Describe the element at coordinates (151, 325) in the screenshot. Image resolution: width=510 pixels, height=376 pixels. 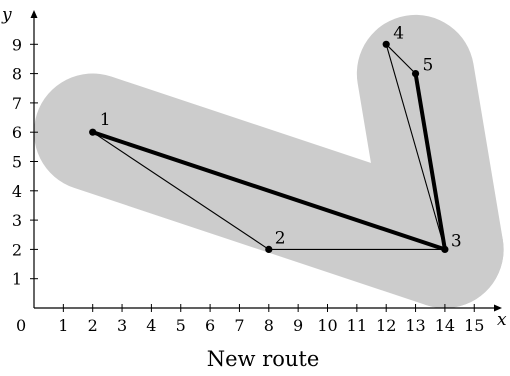
I see `x-tick-label: 4` at that location.